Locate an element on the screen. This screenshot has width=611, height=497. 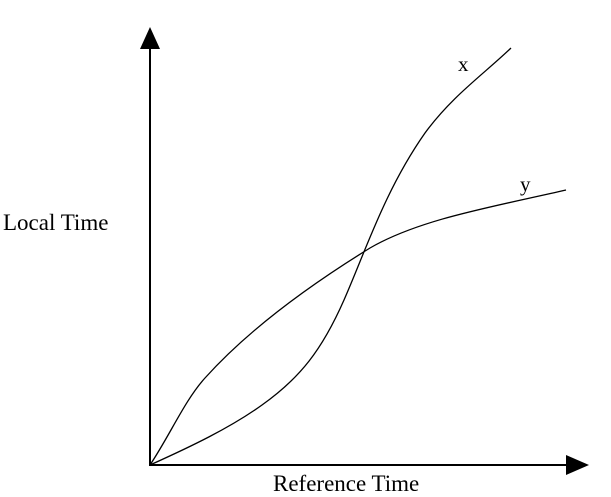
curve-y-label: y is located at coordinates (525, 184).